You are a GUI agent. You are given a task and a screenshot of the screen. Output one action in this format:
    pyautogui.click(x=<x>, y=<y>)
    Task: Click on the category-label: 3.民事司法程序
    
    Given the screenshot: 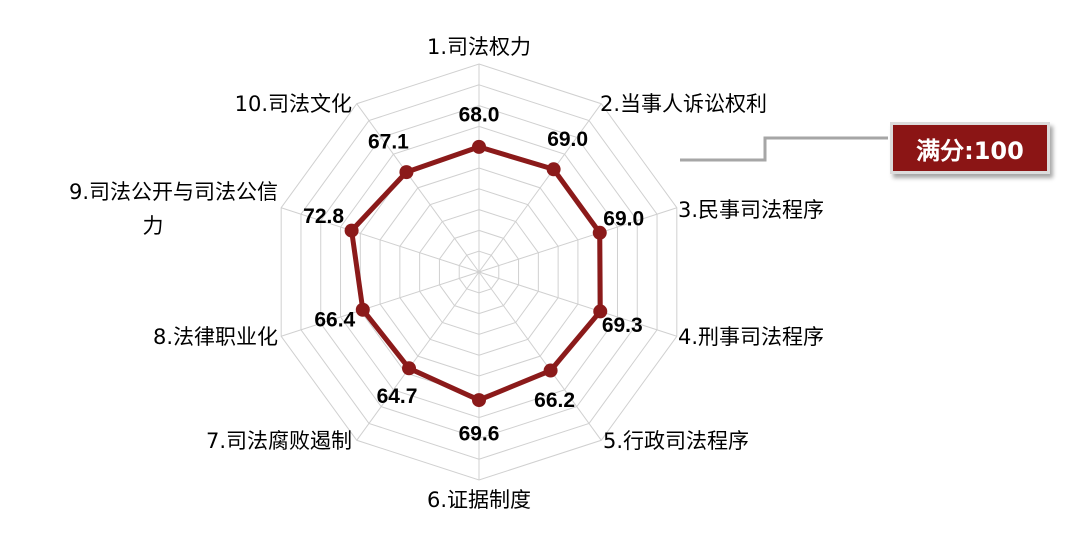 What is the action you would take?
    pyautogui.click(x=751, y=210)
    